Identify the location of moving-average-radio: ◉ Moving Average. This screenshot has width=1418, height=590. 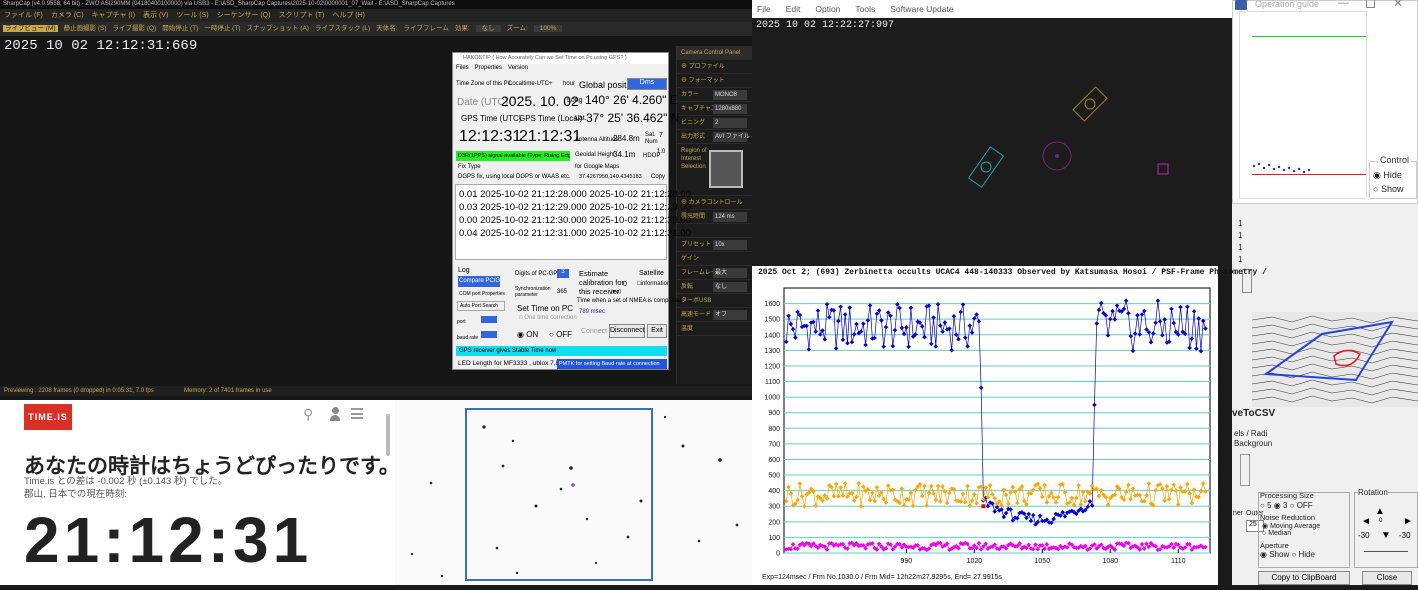
(1291, 526).